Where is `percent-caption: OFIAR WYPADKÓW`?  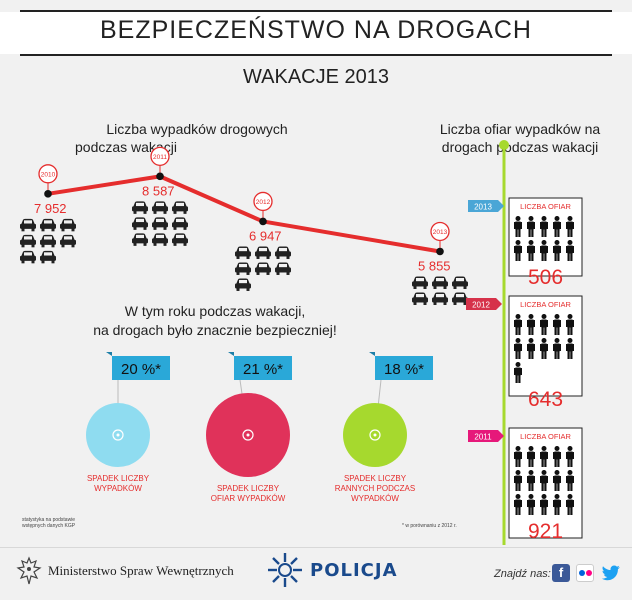 percent-caption: OFIAR WYPADKÓW is located at coordinates (248, 498).